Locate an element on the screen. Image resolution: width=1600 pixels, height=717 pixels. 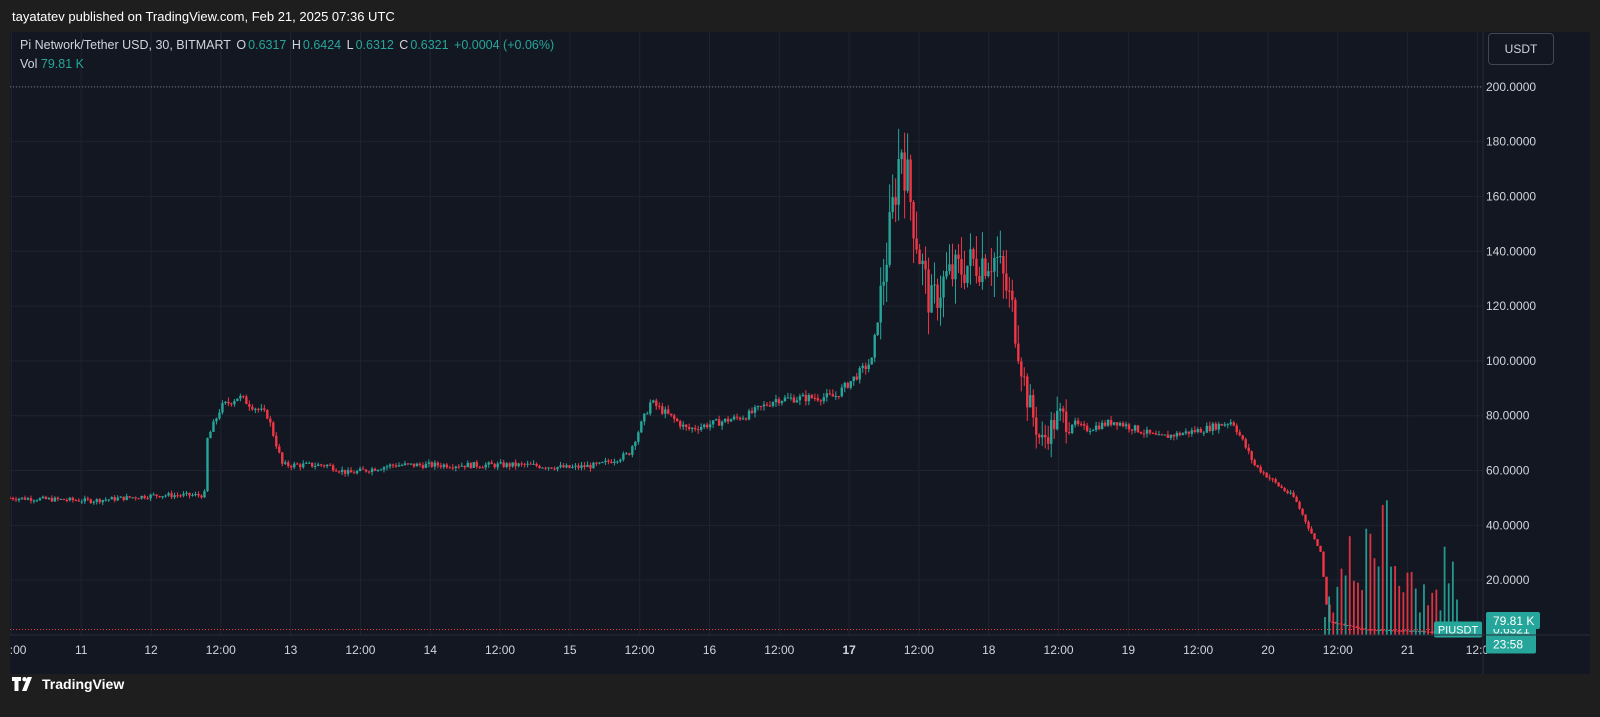
tradingview-logo-icon is located at coordinates (22, 684).